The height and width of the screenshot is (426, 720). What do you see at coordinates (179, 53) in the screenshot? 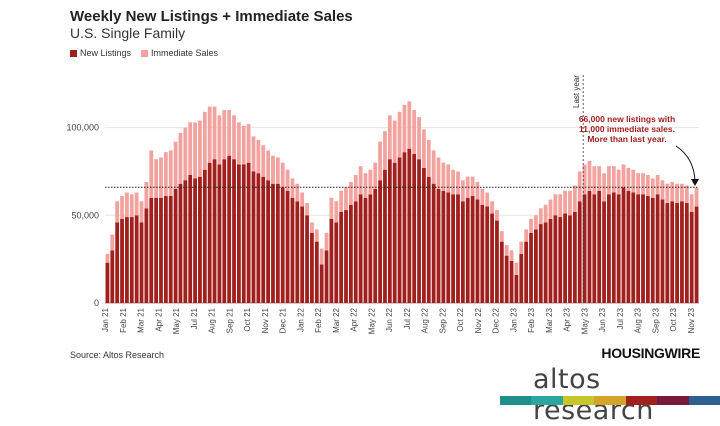
I see `legend-item-immediate-sales: Immediate Sales` at bounding box center [179, 53].